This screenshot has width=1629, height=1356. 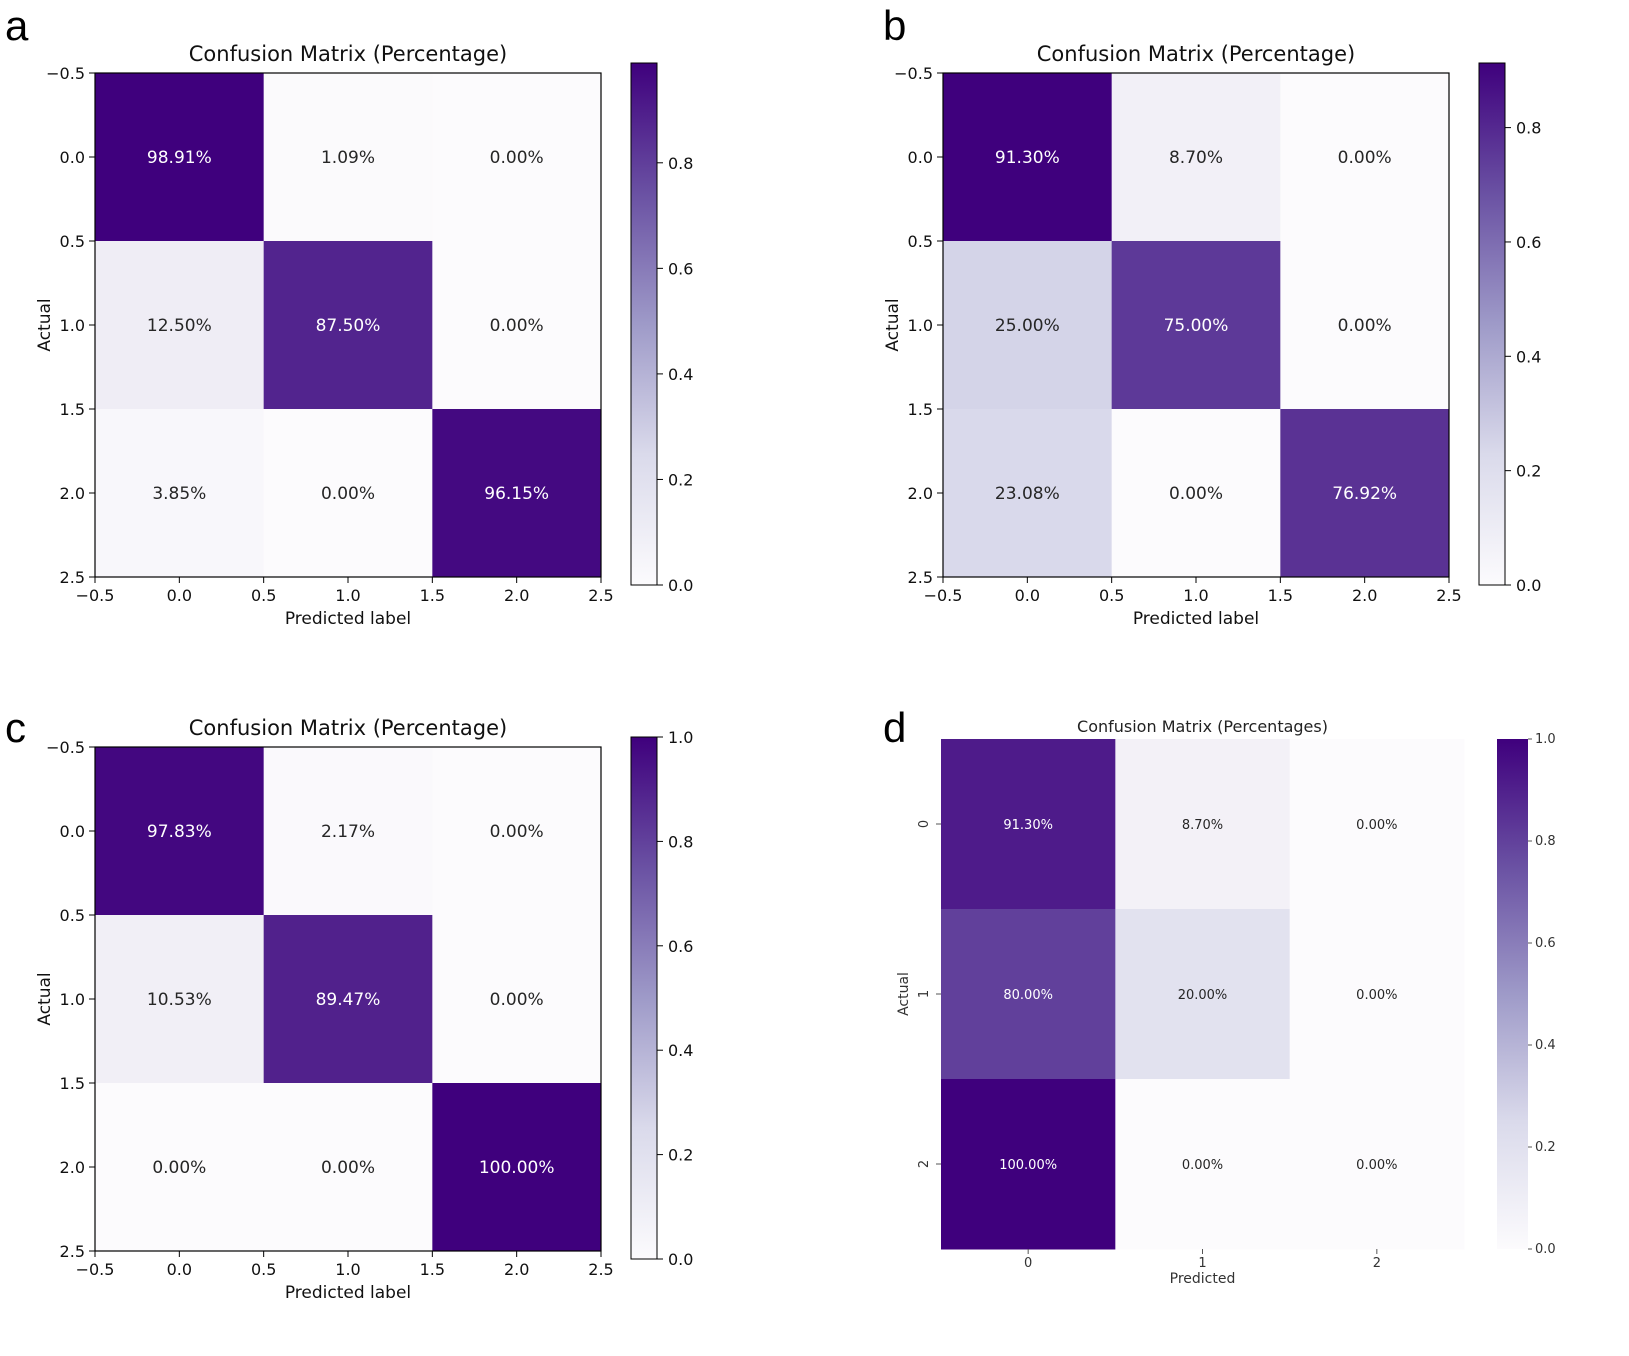 What do you see at coordinates (1365, 158) in the screenshot?
I see `cell-label-b-0-2: 0.00%` at bounding box center [1365, 158].